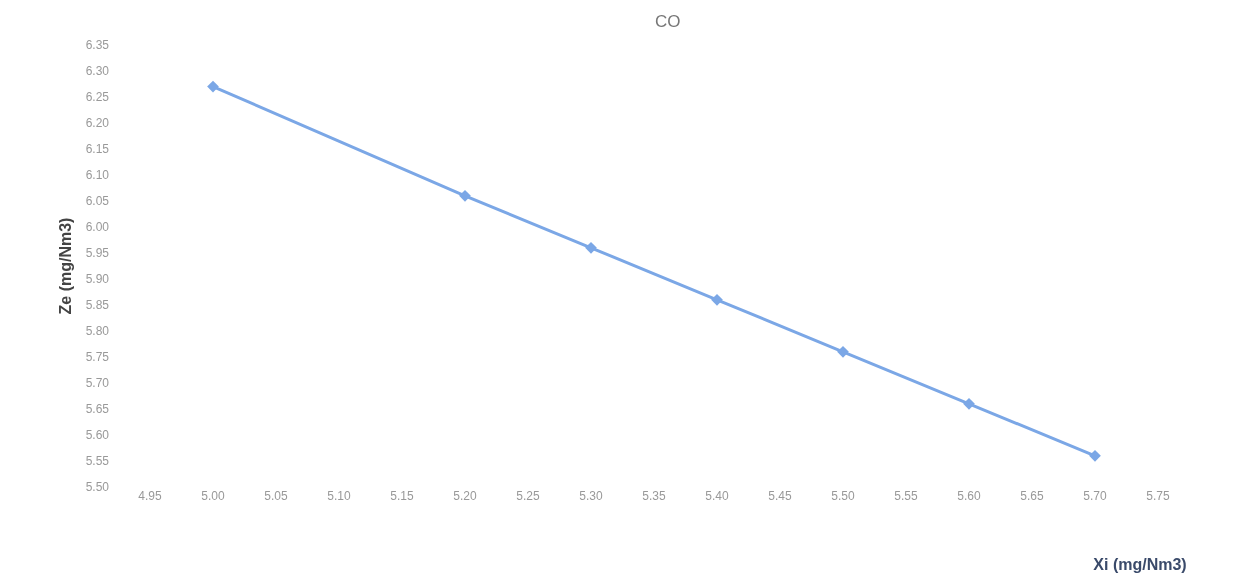 The width and height of the screenshot is (1248, 587). What do you see at coordinates (780, 496) in the screenshot?
I see `x-tick-label: 5.45` at bounding box center [780, 496].